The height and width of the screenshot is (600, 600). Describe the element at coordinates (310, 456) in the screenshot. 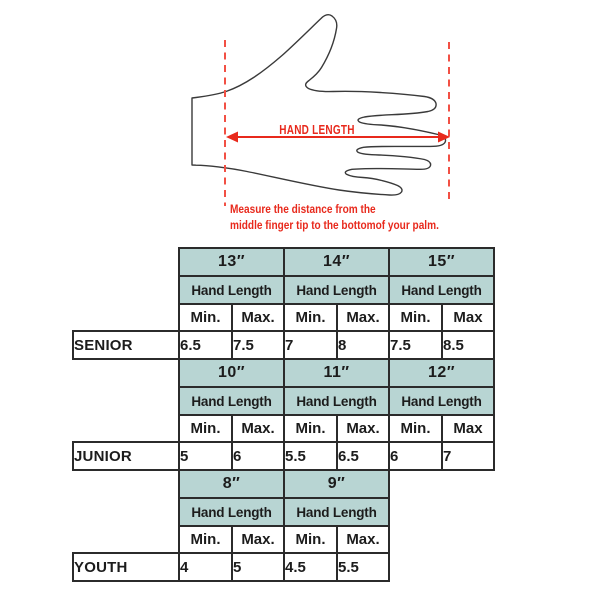

I see `min-value-cell: 5.5` at that location.